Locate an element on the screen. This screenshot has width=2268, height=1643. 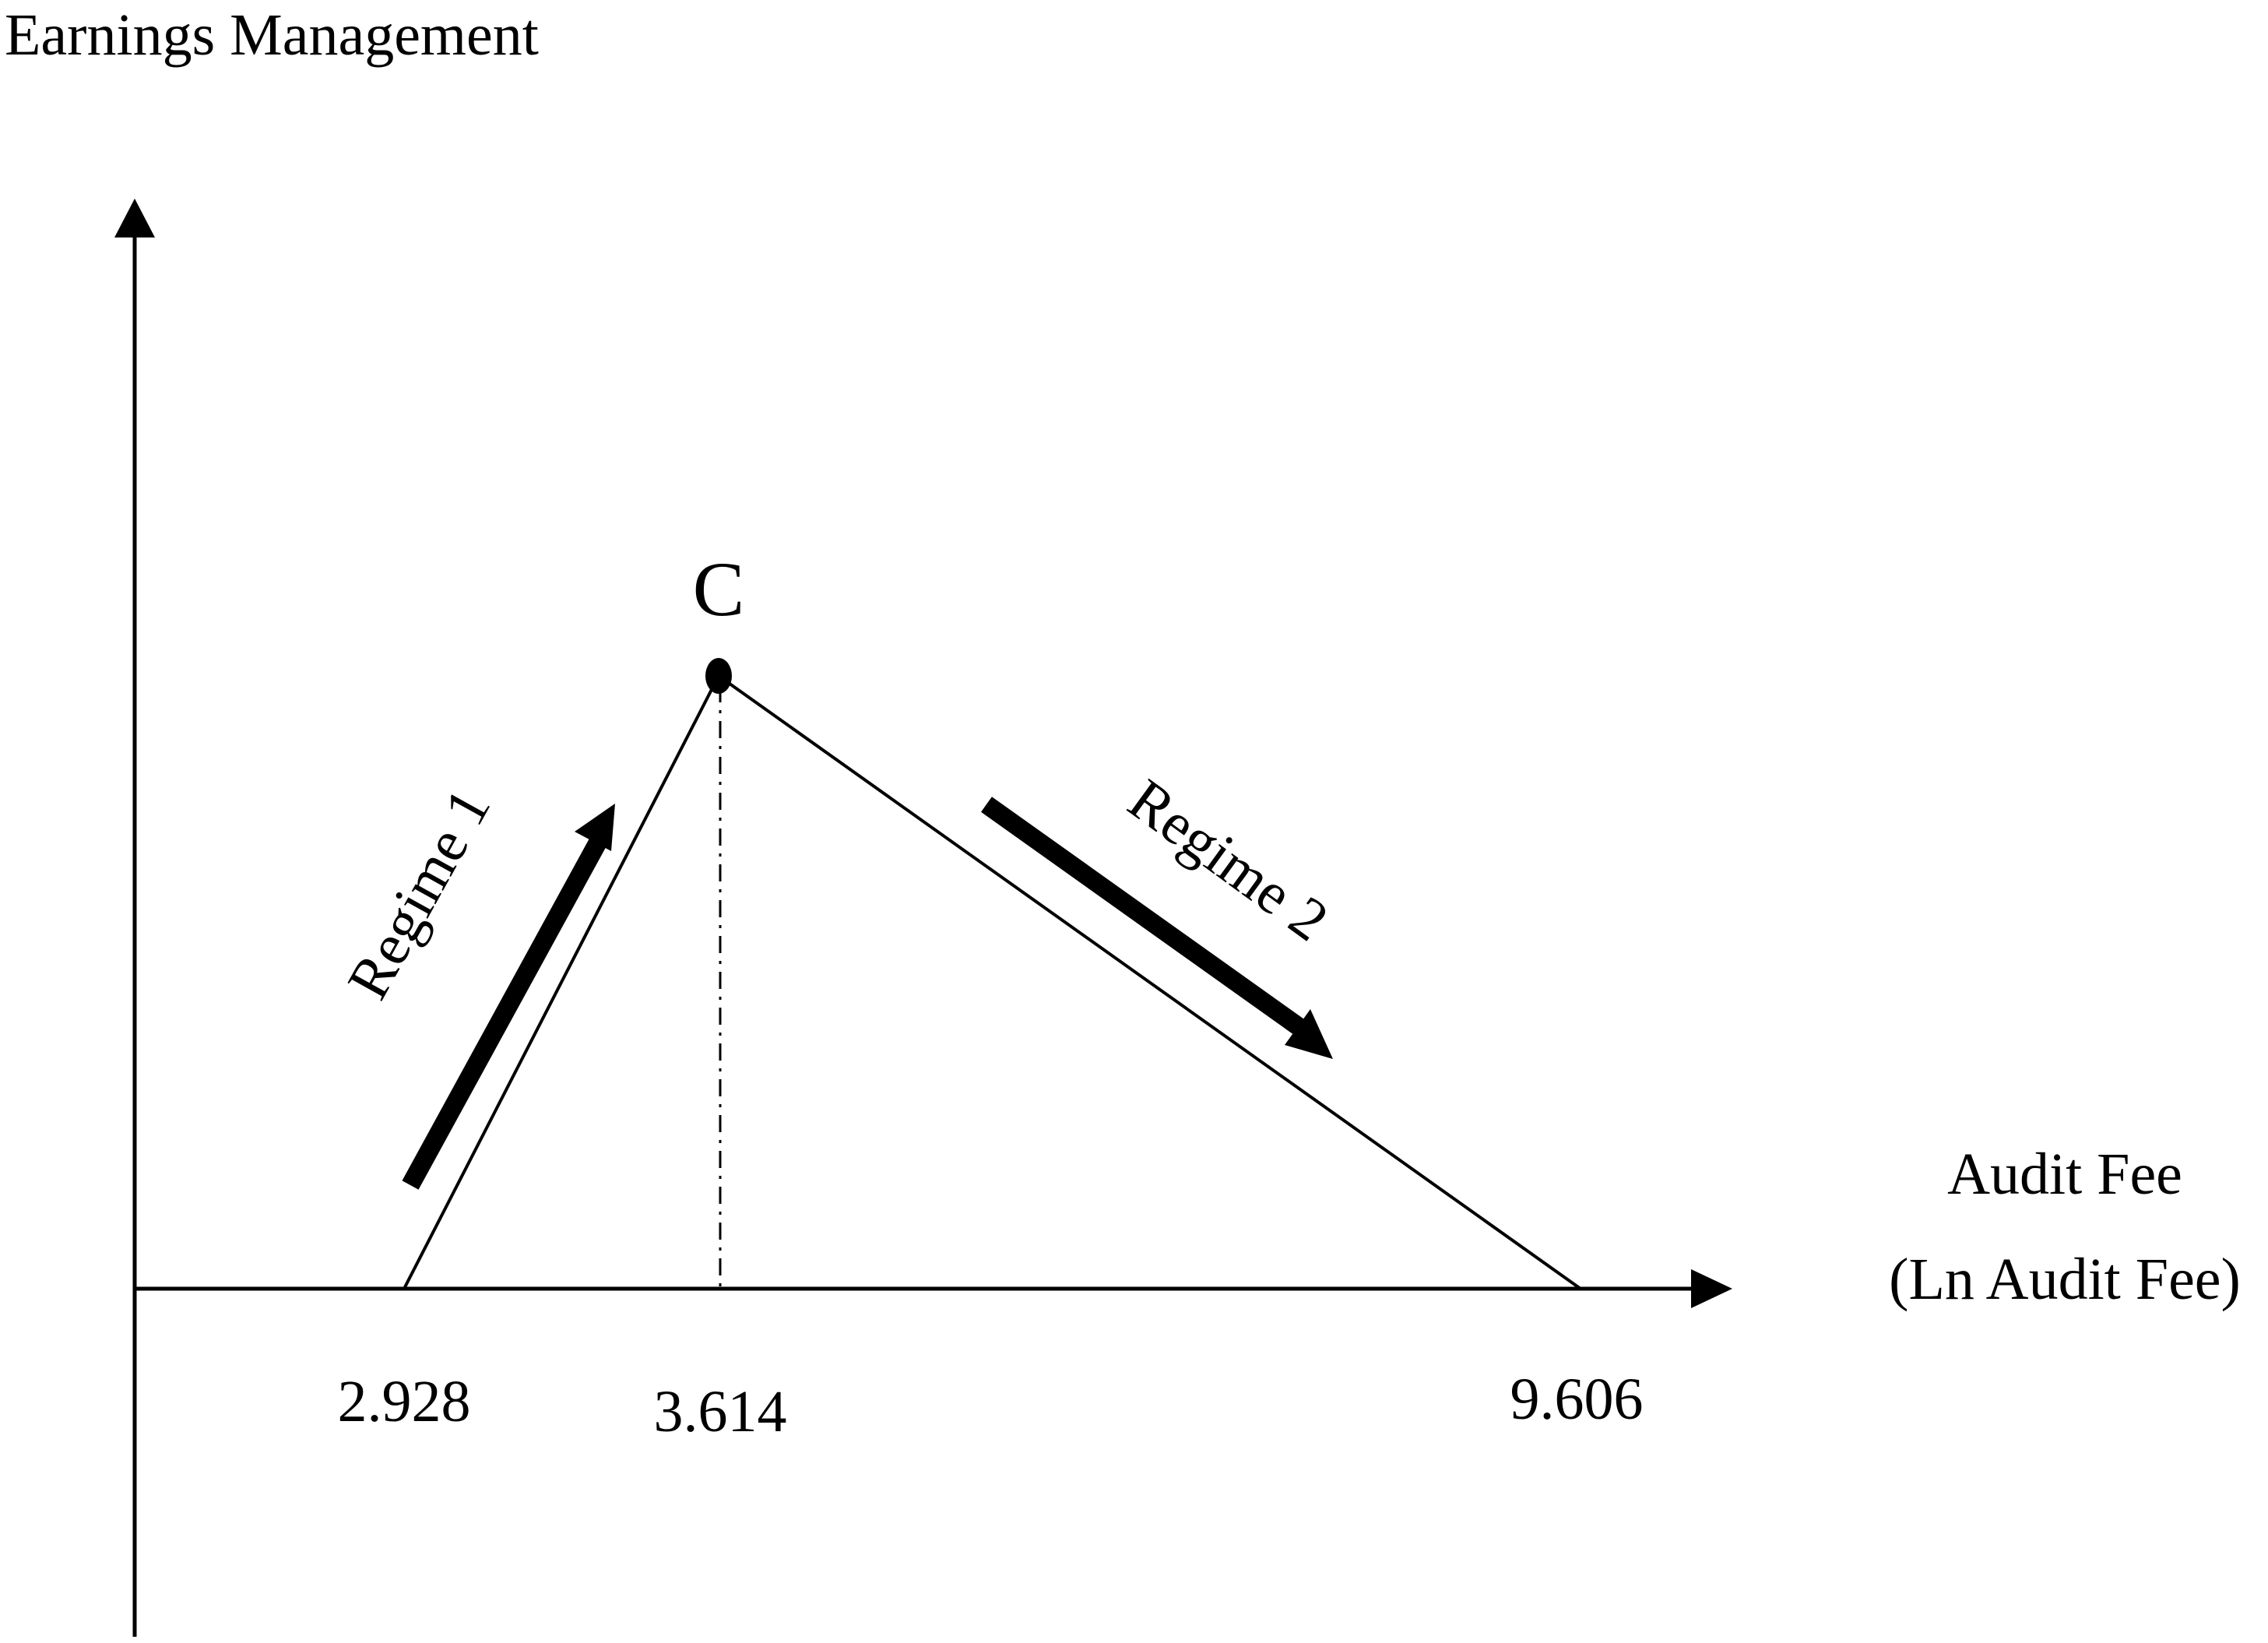
regime1-label: Regime 1 is located at coordinates (419, 894).